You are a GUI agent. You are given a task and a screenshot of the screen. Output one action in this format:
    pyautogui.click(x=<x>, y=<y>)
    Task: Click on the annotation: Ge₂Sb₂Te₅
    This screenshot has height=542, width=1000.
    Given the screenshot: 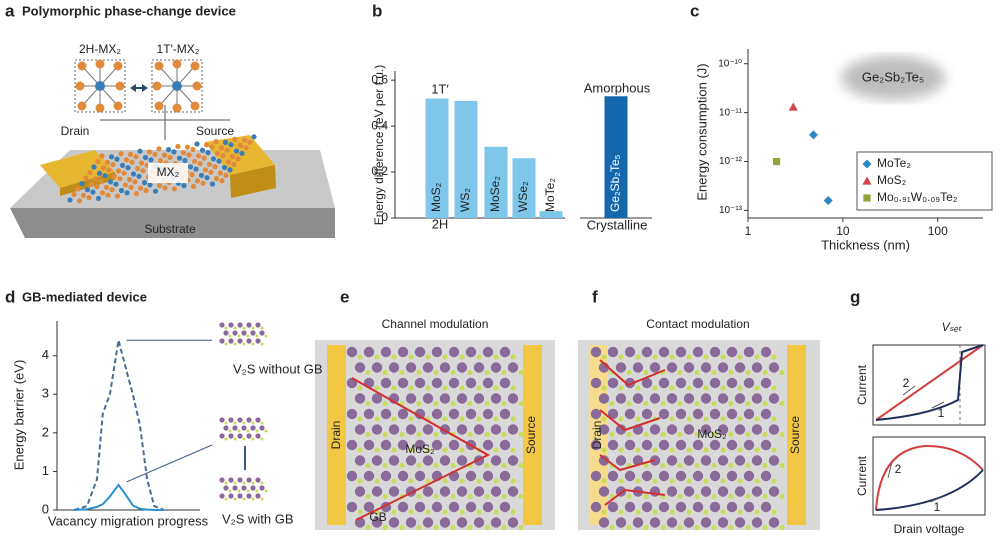 What is the action you would take?
    pyautogui.click(x=893, y=76)
    